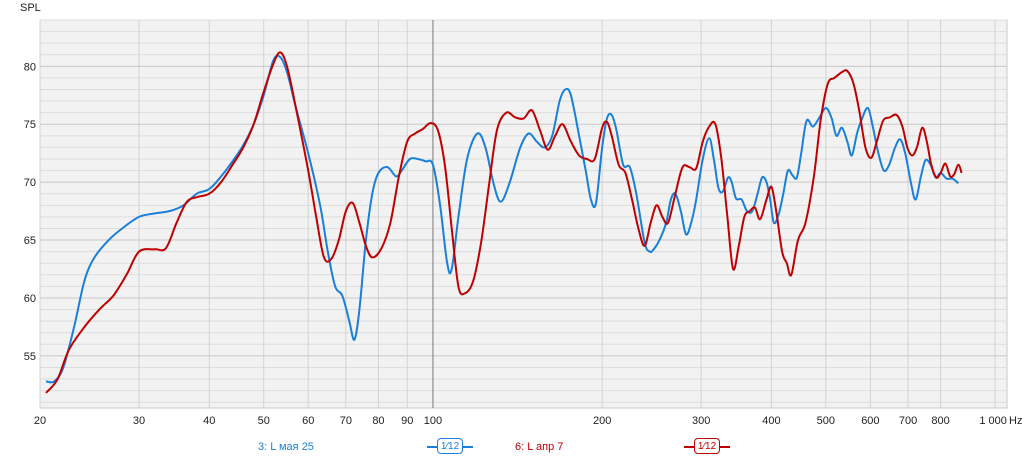  Describe the element at coordinates (346, 421) in the screenshot. I see `x-tick-label: 70` at that location.